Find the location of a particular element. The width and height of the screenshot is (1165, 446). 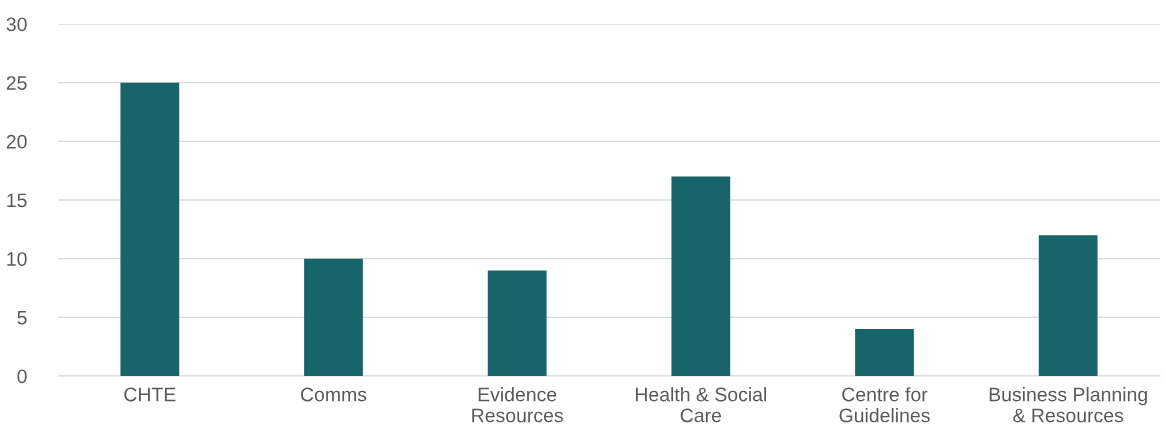

y-tick-label: 10 is located at coordinates (17, 259).